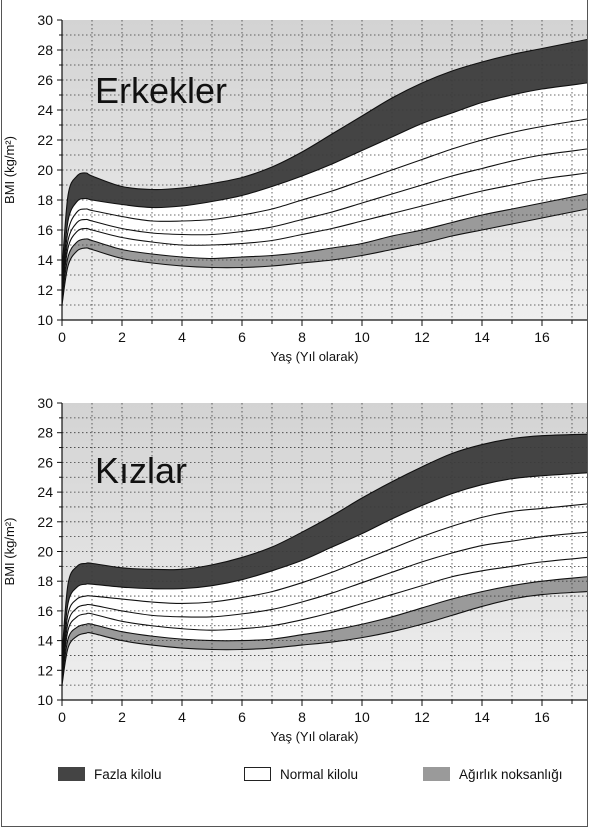 This screenshot has height=829, width=591. Describe the element at coordinates (141, 470) in the screenshot. I see `chart-title: Kızlar` at that location.